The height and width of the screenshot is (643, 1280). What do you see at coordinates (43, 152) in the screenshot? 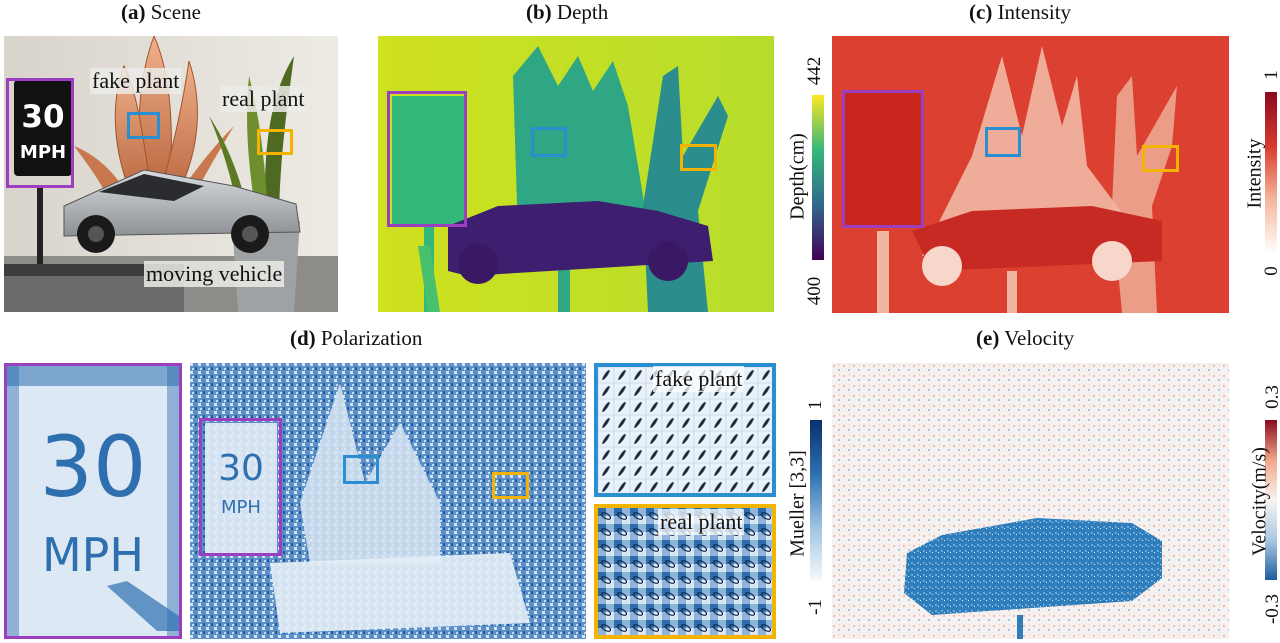
I see `scene-sign-unit: MPH` at bounding box center [43, 152].